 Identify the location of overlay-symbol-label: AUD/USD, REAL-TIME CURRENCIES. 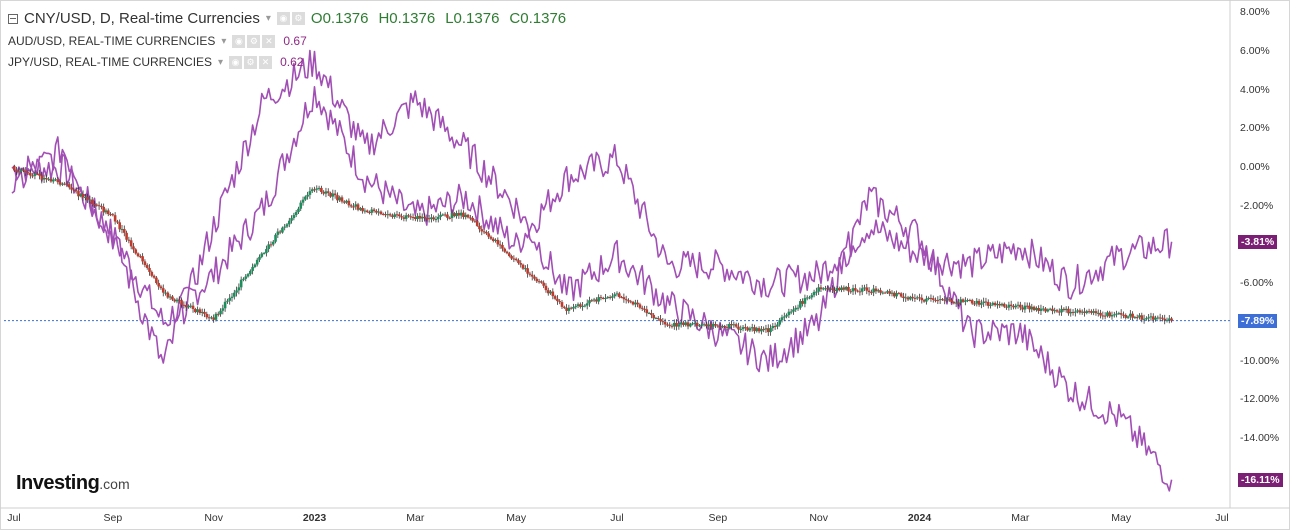
(112, 41).